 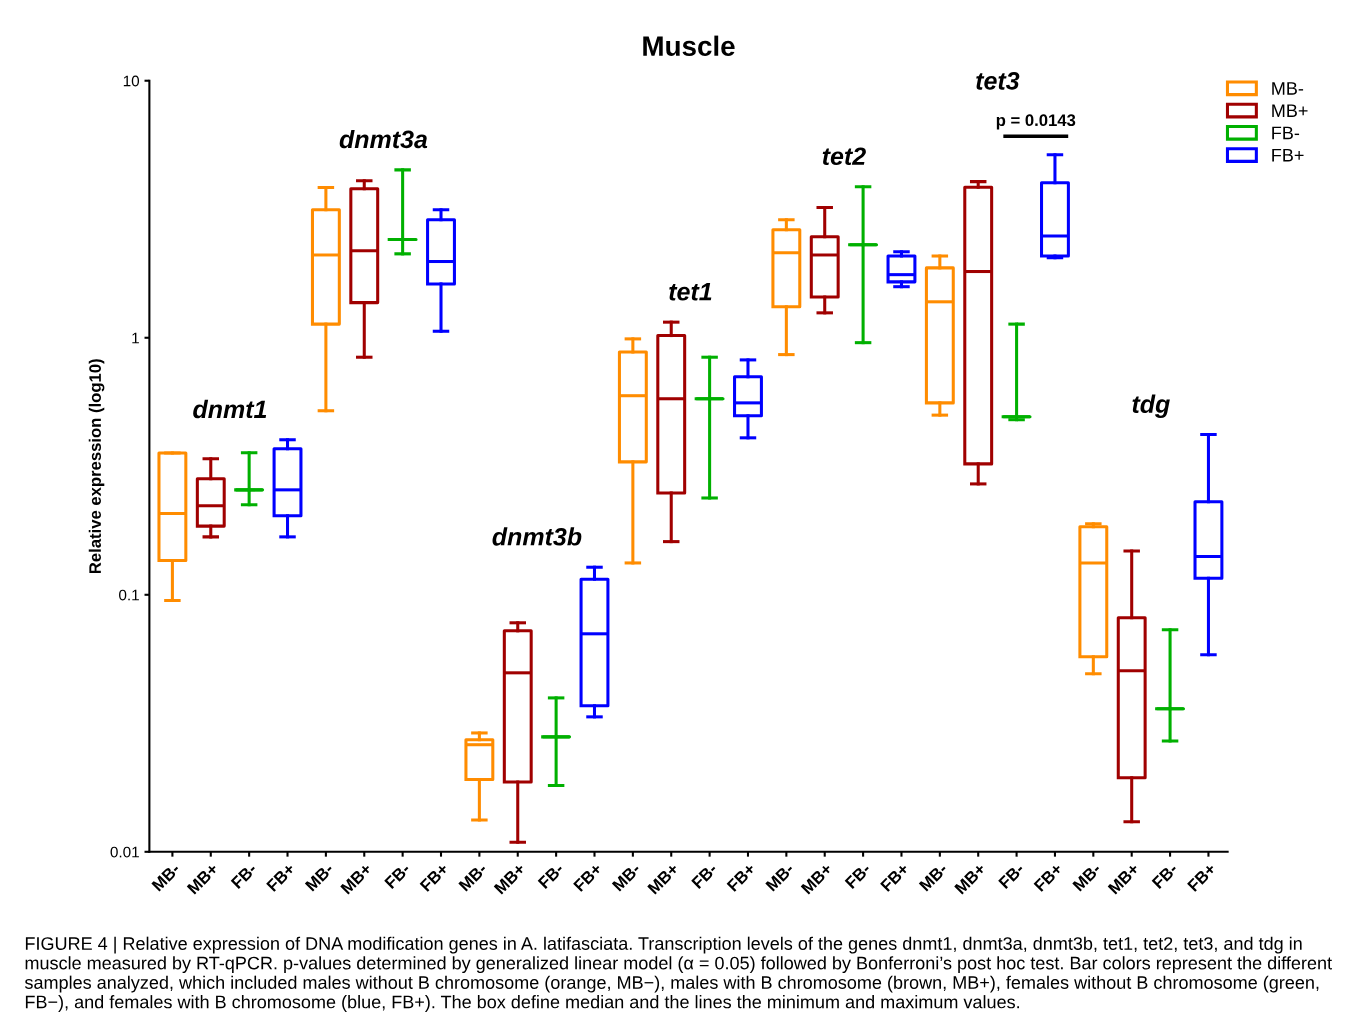 What do you see at coordinates (678, 974) in the screenshot?
I see `caption: FIGURE 4 | Relative expression of DNA modification genes in A. latifasciata. Transcription levels of the genes dnmt1, dnmt3a, dnmt3b, tet1, tet2, tet3, and tdg in muscle measured by RT-qPCR. p-values determined by generalized linear model (α = 0.05) followed by Bonferroni’s post hoc test. Bar colors represent the different samples analyzed, which included males without B chromosome (orange, MB−), males with B chromosome (brown, MB+), females without B chromosome (green, FB−), and females with B chromosome (blue, FB+). The box define median and the lines the minimum and maximum values.` at bounding box center [678, 974].